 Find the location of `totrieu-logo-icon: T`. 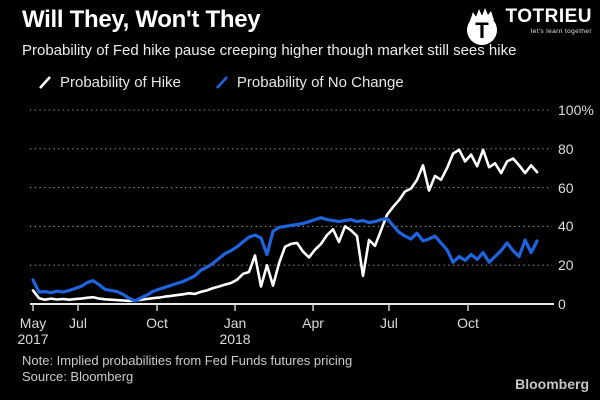

totrieu-logo-icon: T is located at coordinates (482, 26).